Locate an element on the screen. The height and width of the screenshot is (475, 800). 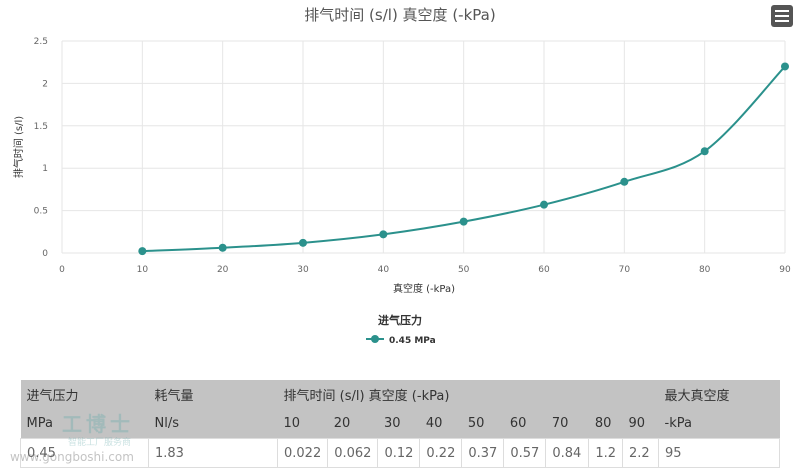
table-cell: 0.12 is located at coordinates (399, 453).